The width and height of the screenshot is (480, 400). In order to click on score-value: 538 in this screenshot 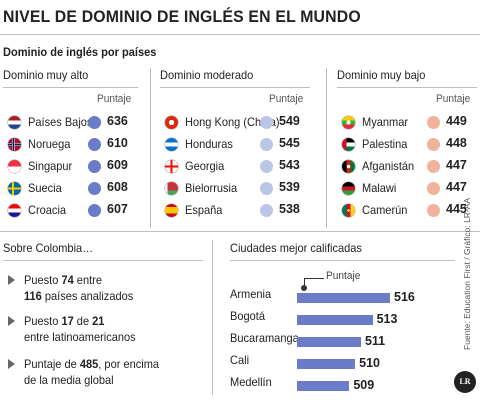, I will do `click(289, 209)`.